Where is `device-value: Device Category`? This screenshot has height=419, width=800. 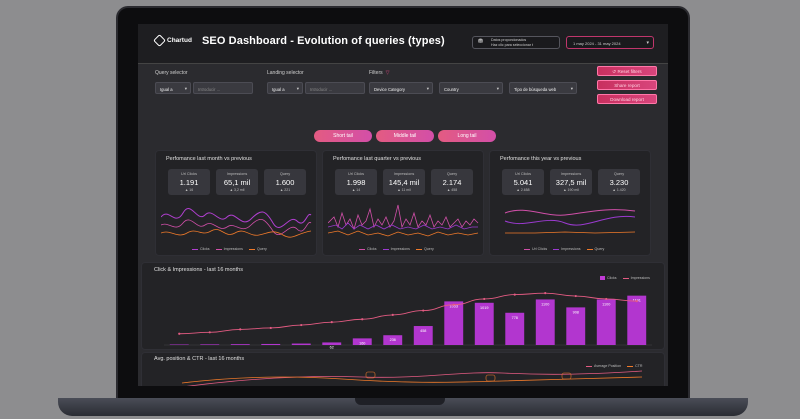 device-value: Device Category is located at coordinates (389, 89).